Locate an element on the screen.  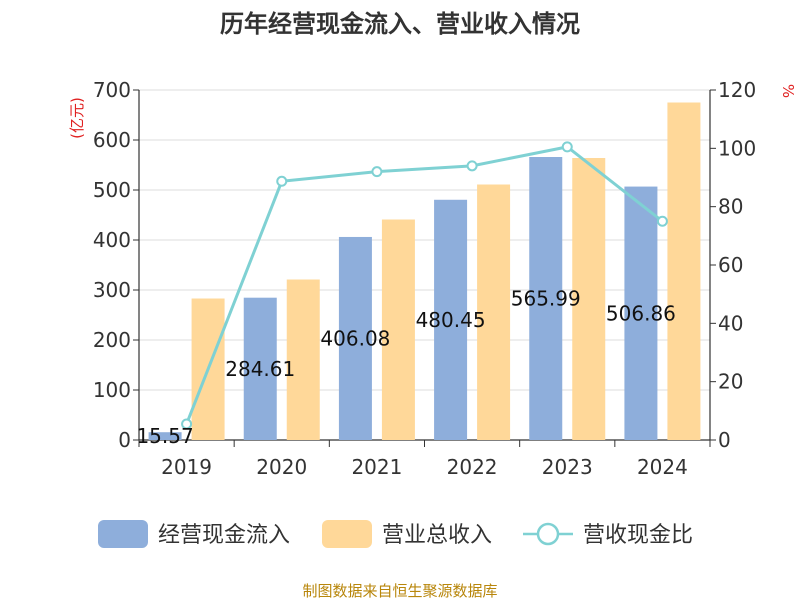
legend-cash-inflow: 经营现金流入 is located at coordinates (194, 534).